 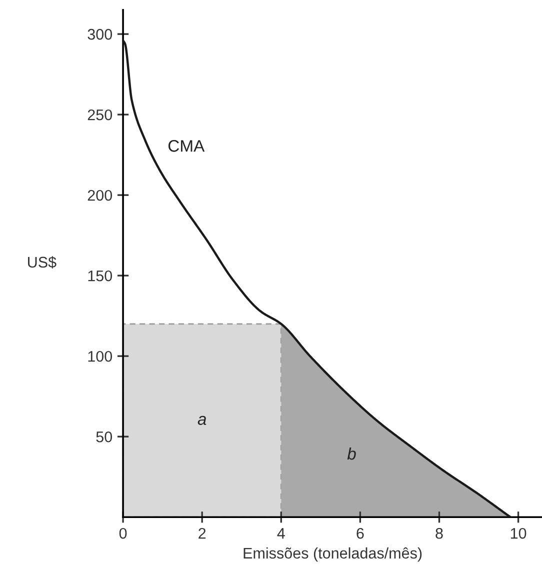 I want to click on x-tick-label: 4, so click(x=281, y=533).